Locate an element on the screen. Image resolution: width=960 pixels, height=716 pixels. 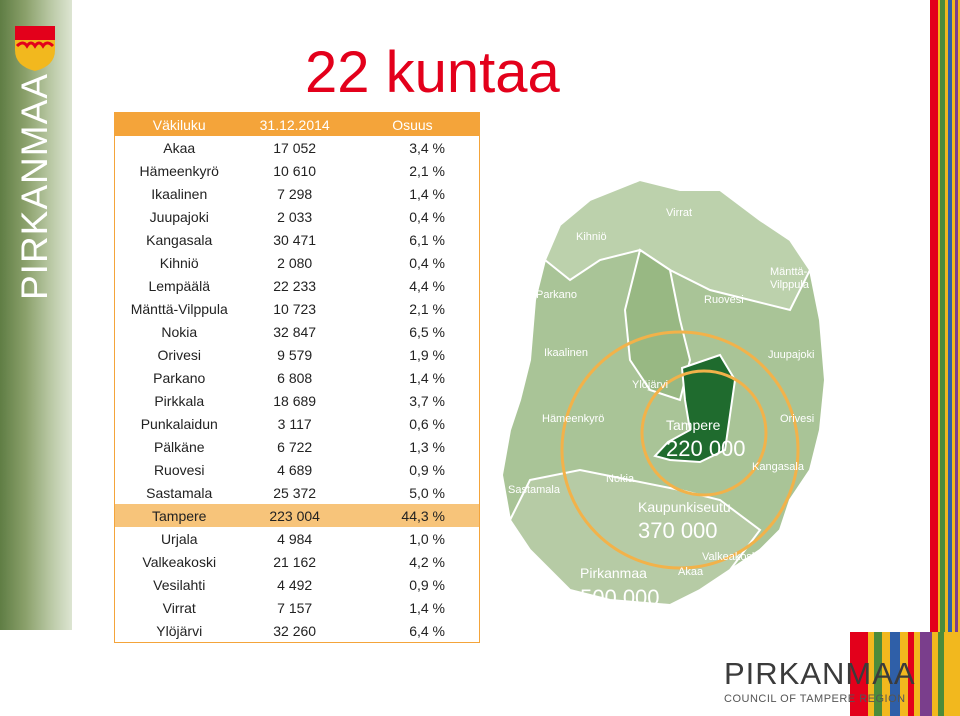
share-cell: 6,1 % is located at coordinates (427, 239).